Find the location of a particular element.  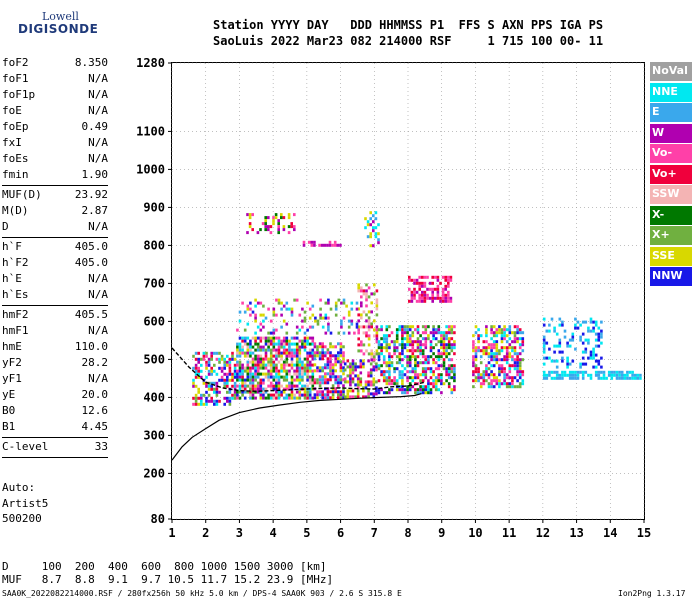

param-value: N/A is located at coordinates (98, 294).